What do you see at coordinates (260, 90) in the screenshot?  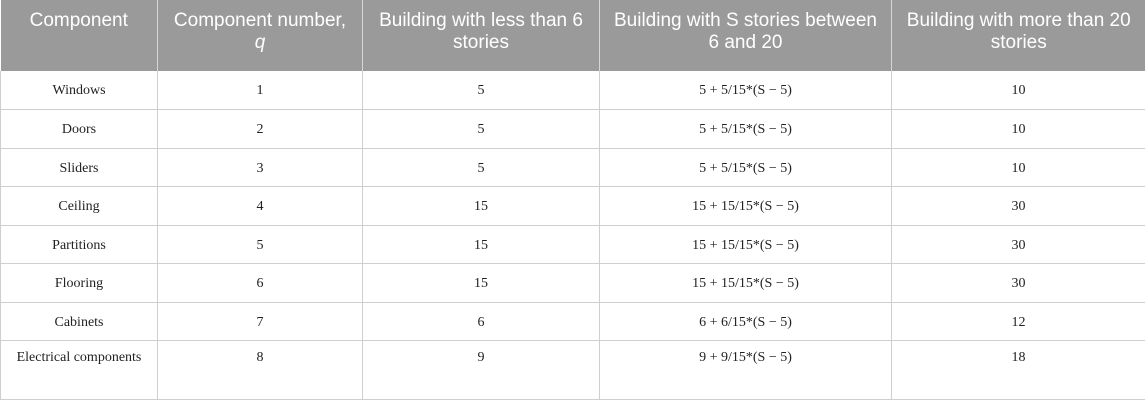 I see `cell-number: 1` at bounding box center [260, 90].